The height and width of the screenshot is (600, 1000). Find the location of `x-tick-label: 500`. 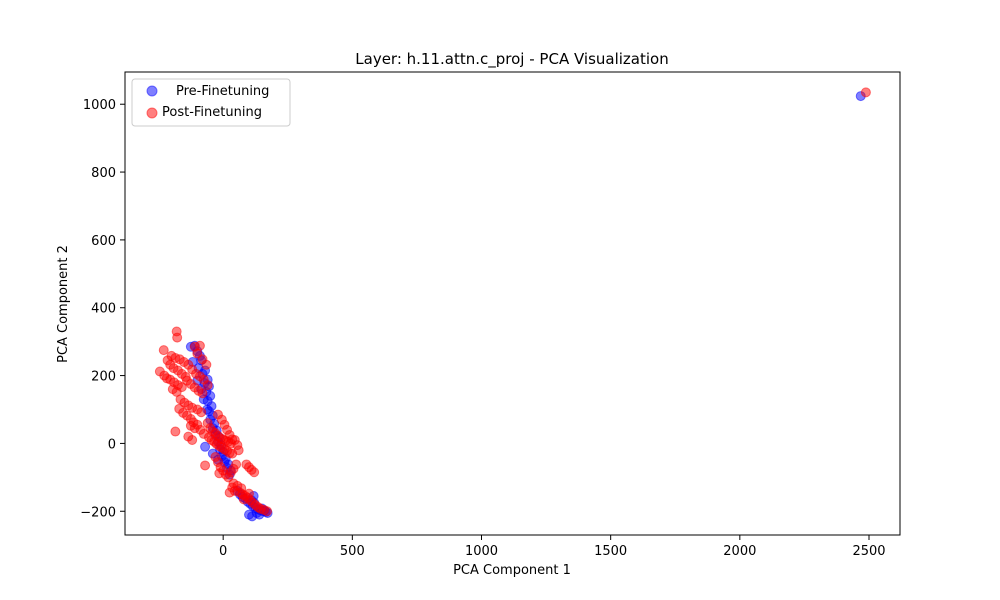

x-tick-label: 500 is located at coordinates (352, 551).